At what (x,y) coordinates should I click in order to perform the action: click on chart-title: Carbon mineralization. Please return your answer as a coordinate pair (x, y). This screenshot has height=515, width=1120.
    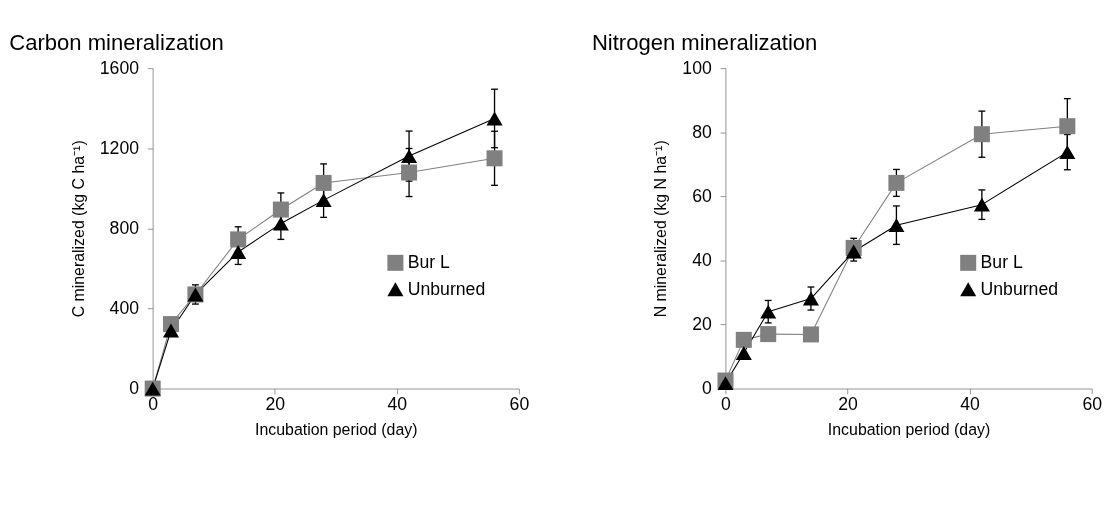
    Looking at the image, I should click on (116, 42).